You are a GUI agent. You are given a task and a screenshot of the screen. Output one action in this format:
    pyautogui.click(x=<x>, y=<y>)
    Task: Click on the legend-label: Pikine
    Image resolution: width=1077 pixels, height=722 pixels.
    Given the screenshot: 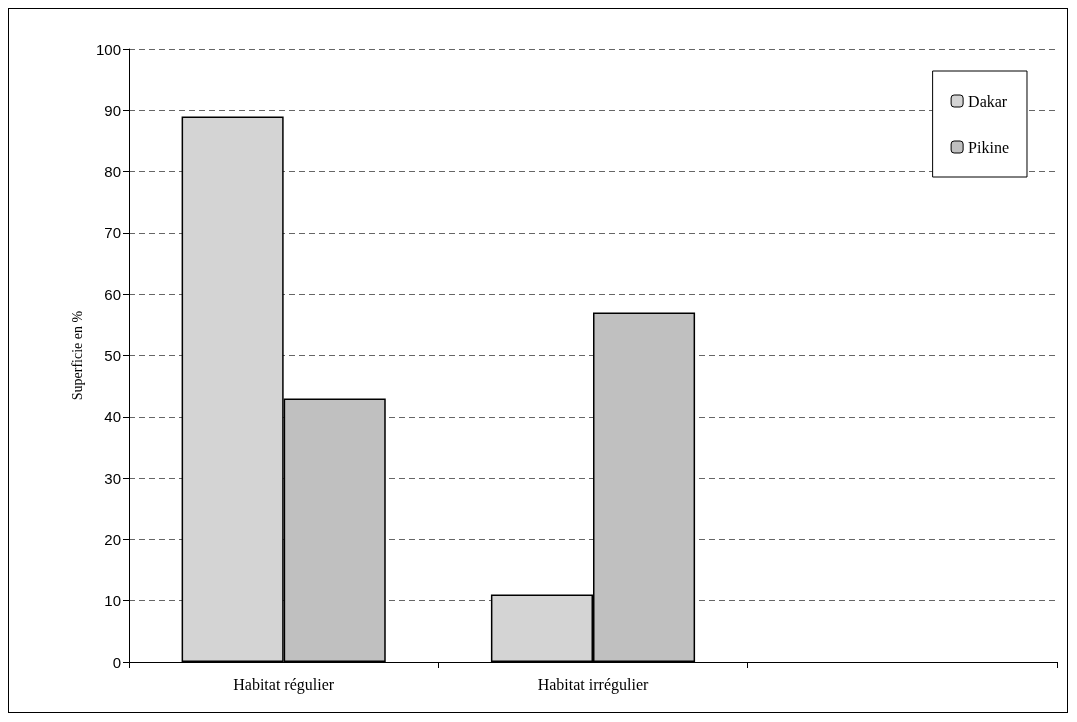 What is the action you would take?
    pyautogui.click(x=988, y=147)
    